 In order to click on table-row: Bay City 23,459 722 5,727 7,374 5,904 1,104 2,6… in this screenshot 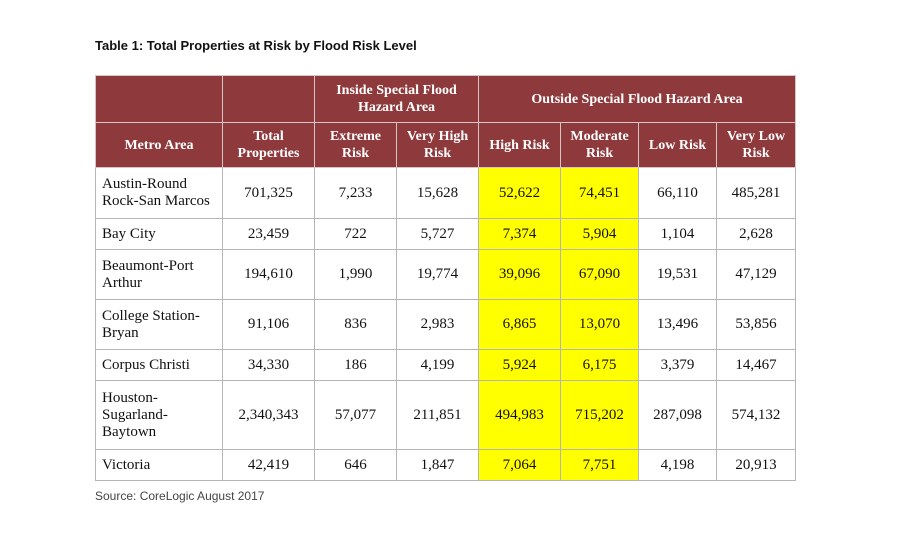, I will do `click(446, 234)`.